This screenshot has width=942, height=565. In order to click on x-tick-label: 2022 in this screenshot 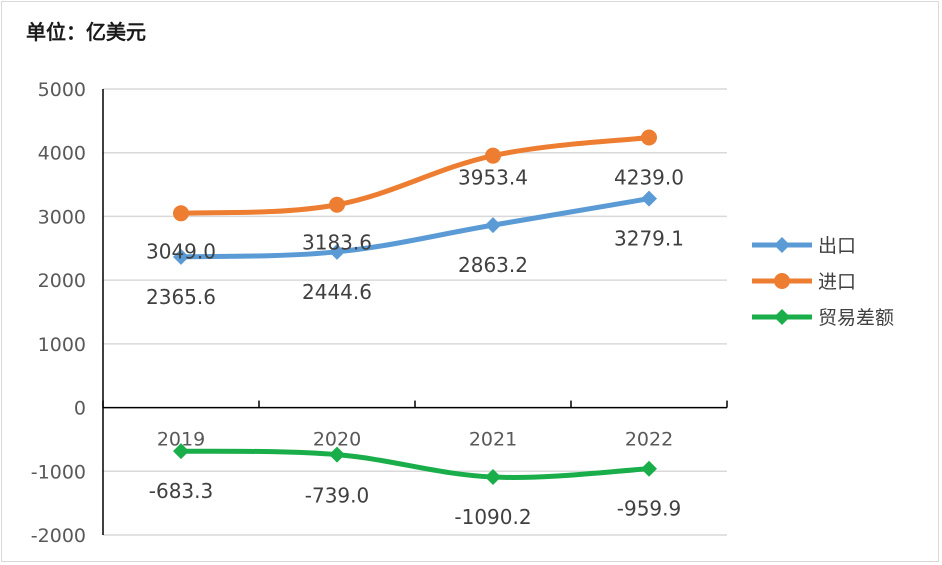, I will do `click(649, 440)`.